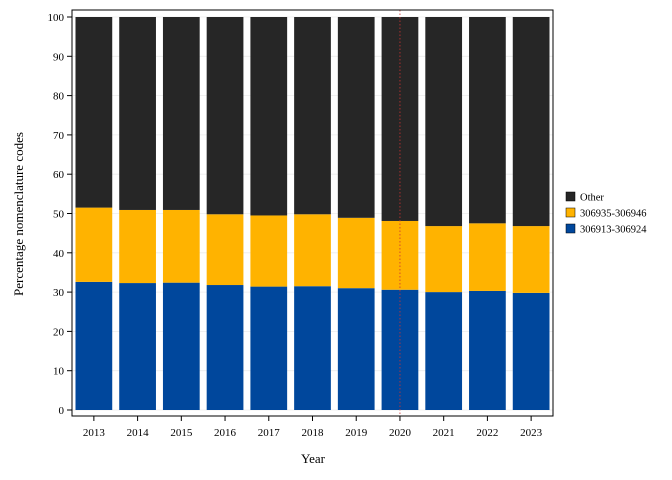 This screenshot has width=672, height=480. I want to click on x-tick-label-2016: 2016, so click(225, 433).